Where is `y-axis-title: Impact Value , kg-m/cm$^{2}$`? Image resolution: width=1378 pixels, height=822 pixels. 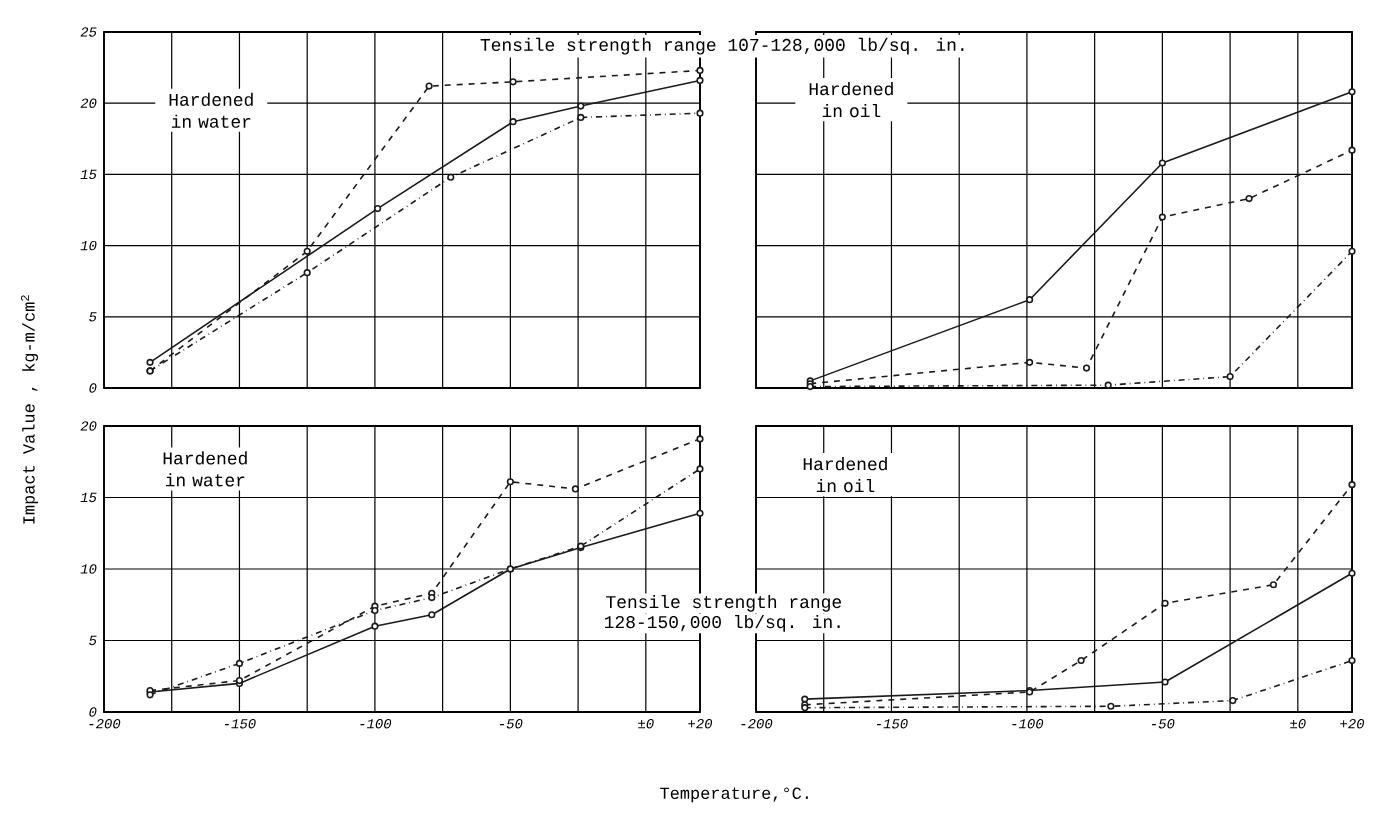
y-axis-title: Impact Value , kg-m/cm$^{2}$ is located at coordinates (29, 409).